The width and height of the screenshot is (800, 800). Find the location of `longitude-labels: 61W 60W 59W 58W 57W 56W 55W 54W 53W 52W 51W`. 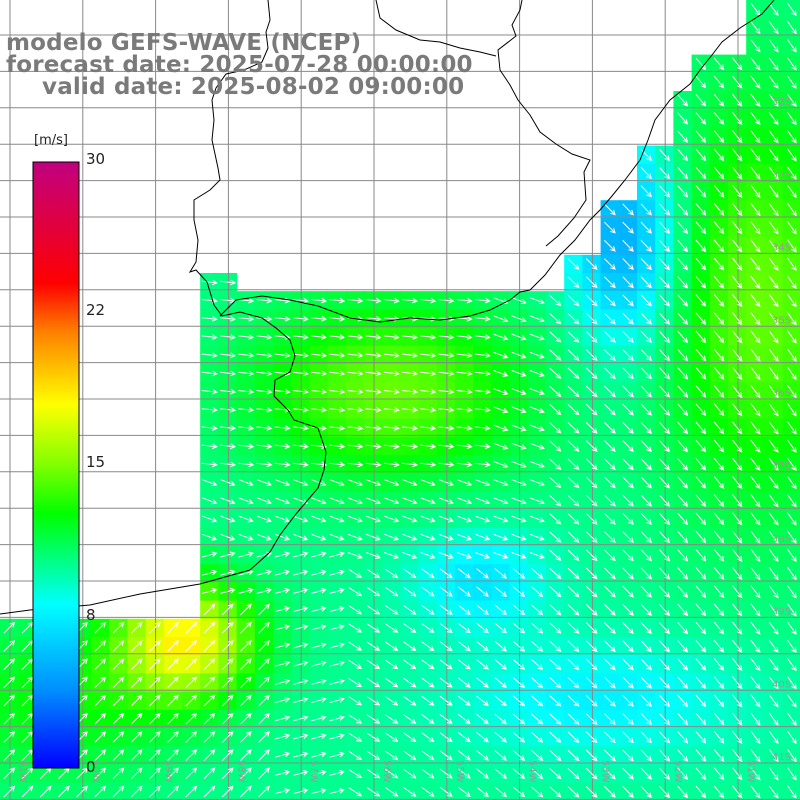

longitude-labels: 61W 60W 59W 58W 57W 56W 55W 54W 53W 52W 51W is located at coordinates (386, 771).